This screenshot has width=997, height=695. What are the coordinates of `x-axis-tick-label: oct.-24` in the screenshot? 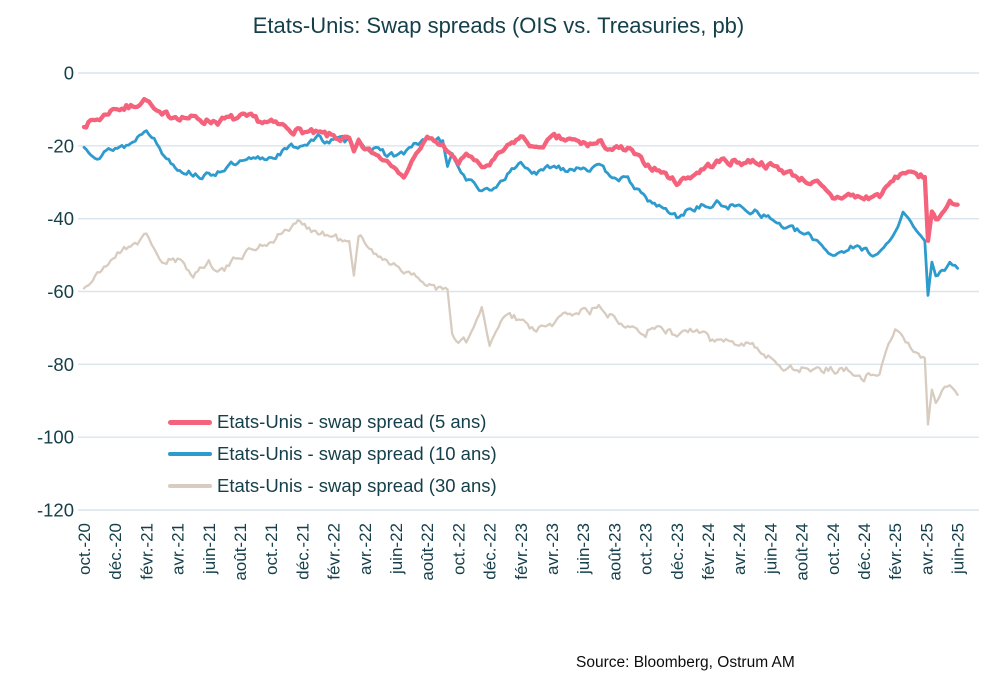 It's located at (833, 549).